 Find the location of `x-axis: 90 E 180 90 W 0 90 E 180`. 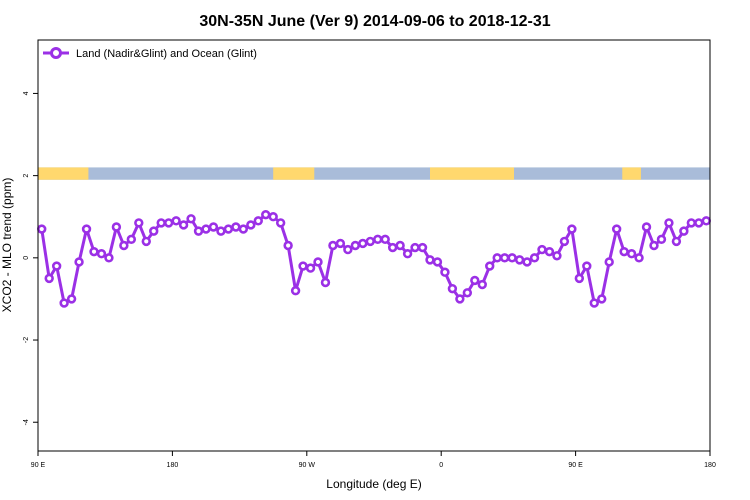

x-axis: 90 E 180 90 W 0 90 E 180 is located at coordinates (373, 460).